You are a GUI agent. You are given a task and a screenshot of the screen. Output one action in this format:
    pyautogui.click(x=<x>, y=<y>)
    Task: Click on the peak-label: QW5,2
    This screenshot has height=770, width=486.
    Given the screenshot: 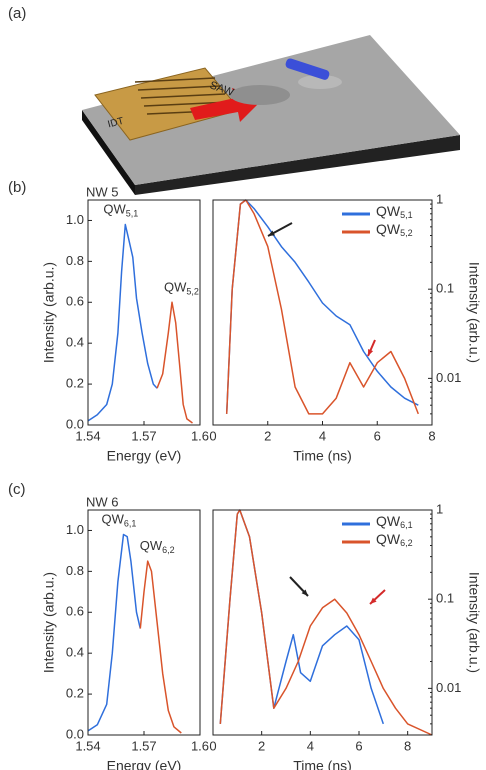 What is the action you would take?
    pyautogui.click(x=181, y=288)
    